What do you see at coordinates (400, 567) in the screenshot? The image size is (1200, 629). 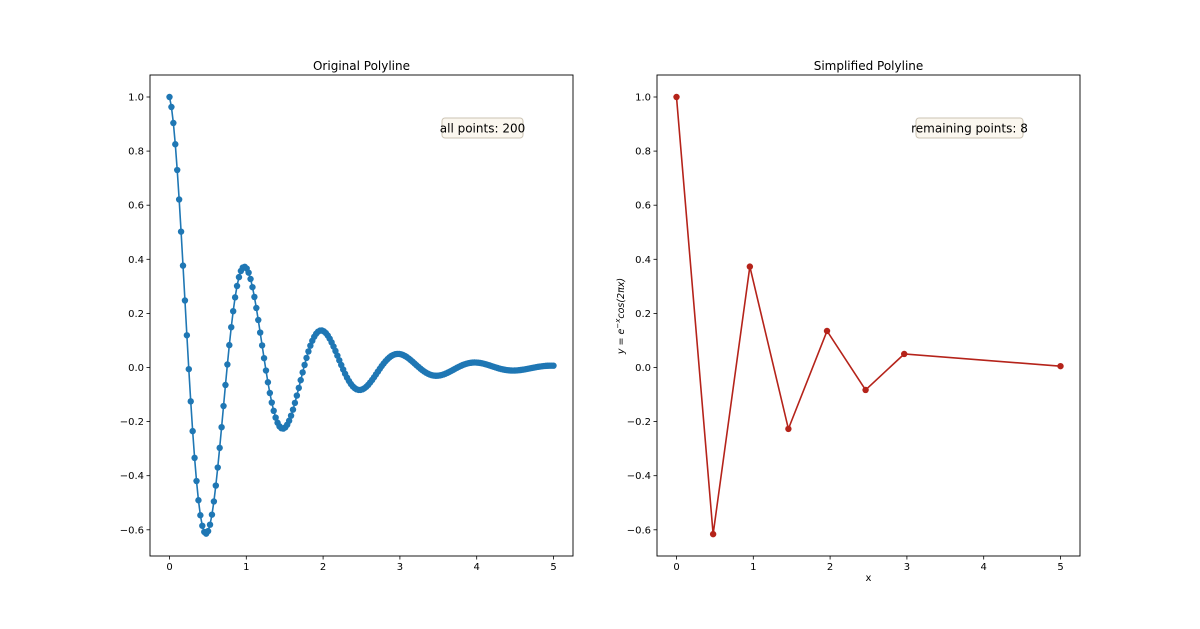 I see `x-tick-label: 3` at bounding box center [400, 567].